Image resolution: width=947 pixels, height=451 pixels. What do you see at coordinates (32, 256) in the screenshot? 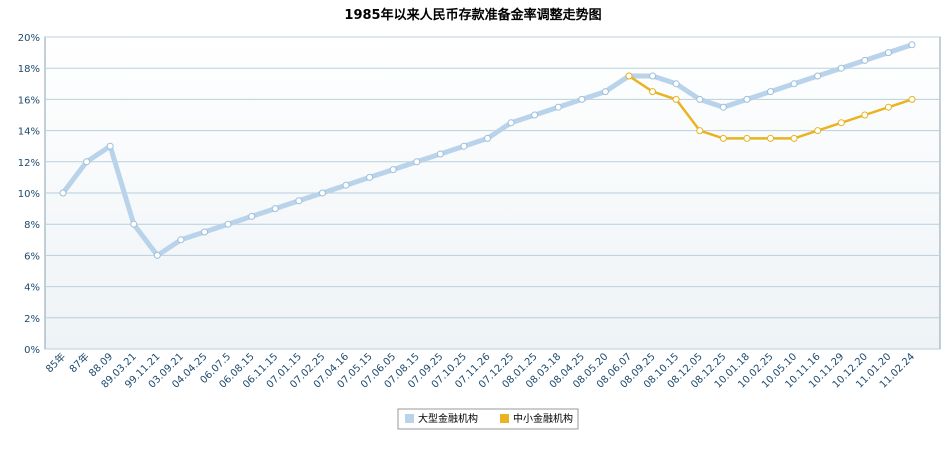
I see `y-tick-label: 6%` at bounding box center [32, 256].